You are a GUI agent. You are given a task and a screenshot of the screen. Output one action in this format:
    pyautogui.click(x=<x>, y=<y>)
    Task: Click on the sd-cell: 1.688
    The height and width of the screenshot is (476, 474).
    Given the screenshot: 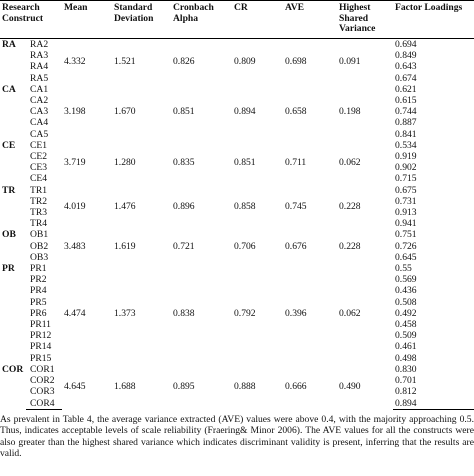 What is the action you would take?
    pyautogui.click(x=125, y=386)
    